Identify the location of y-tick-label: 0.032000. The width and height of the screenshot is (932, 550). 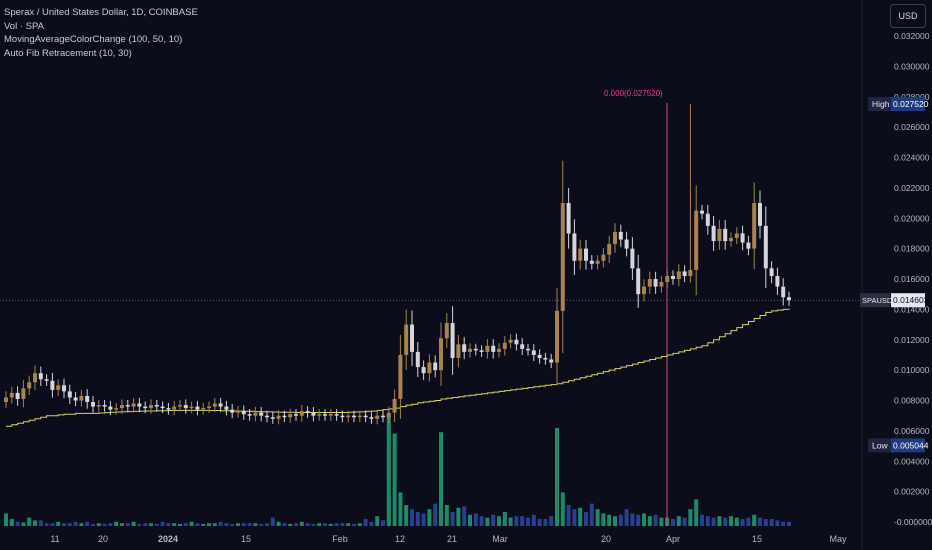
(912, 36).